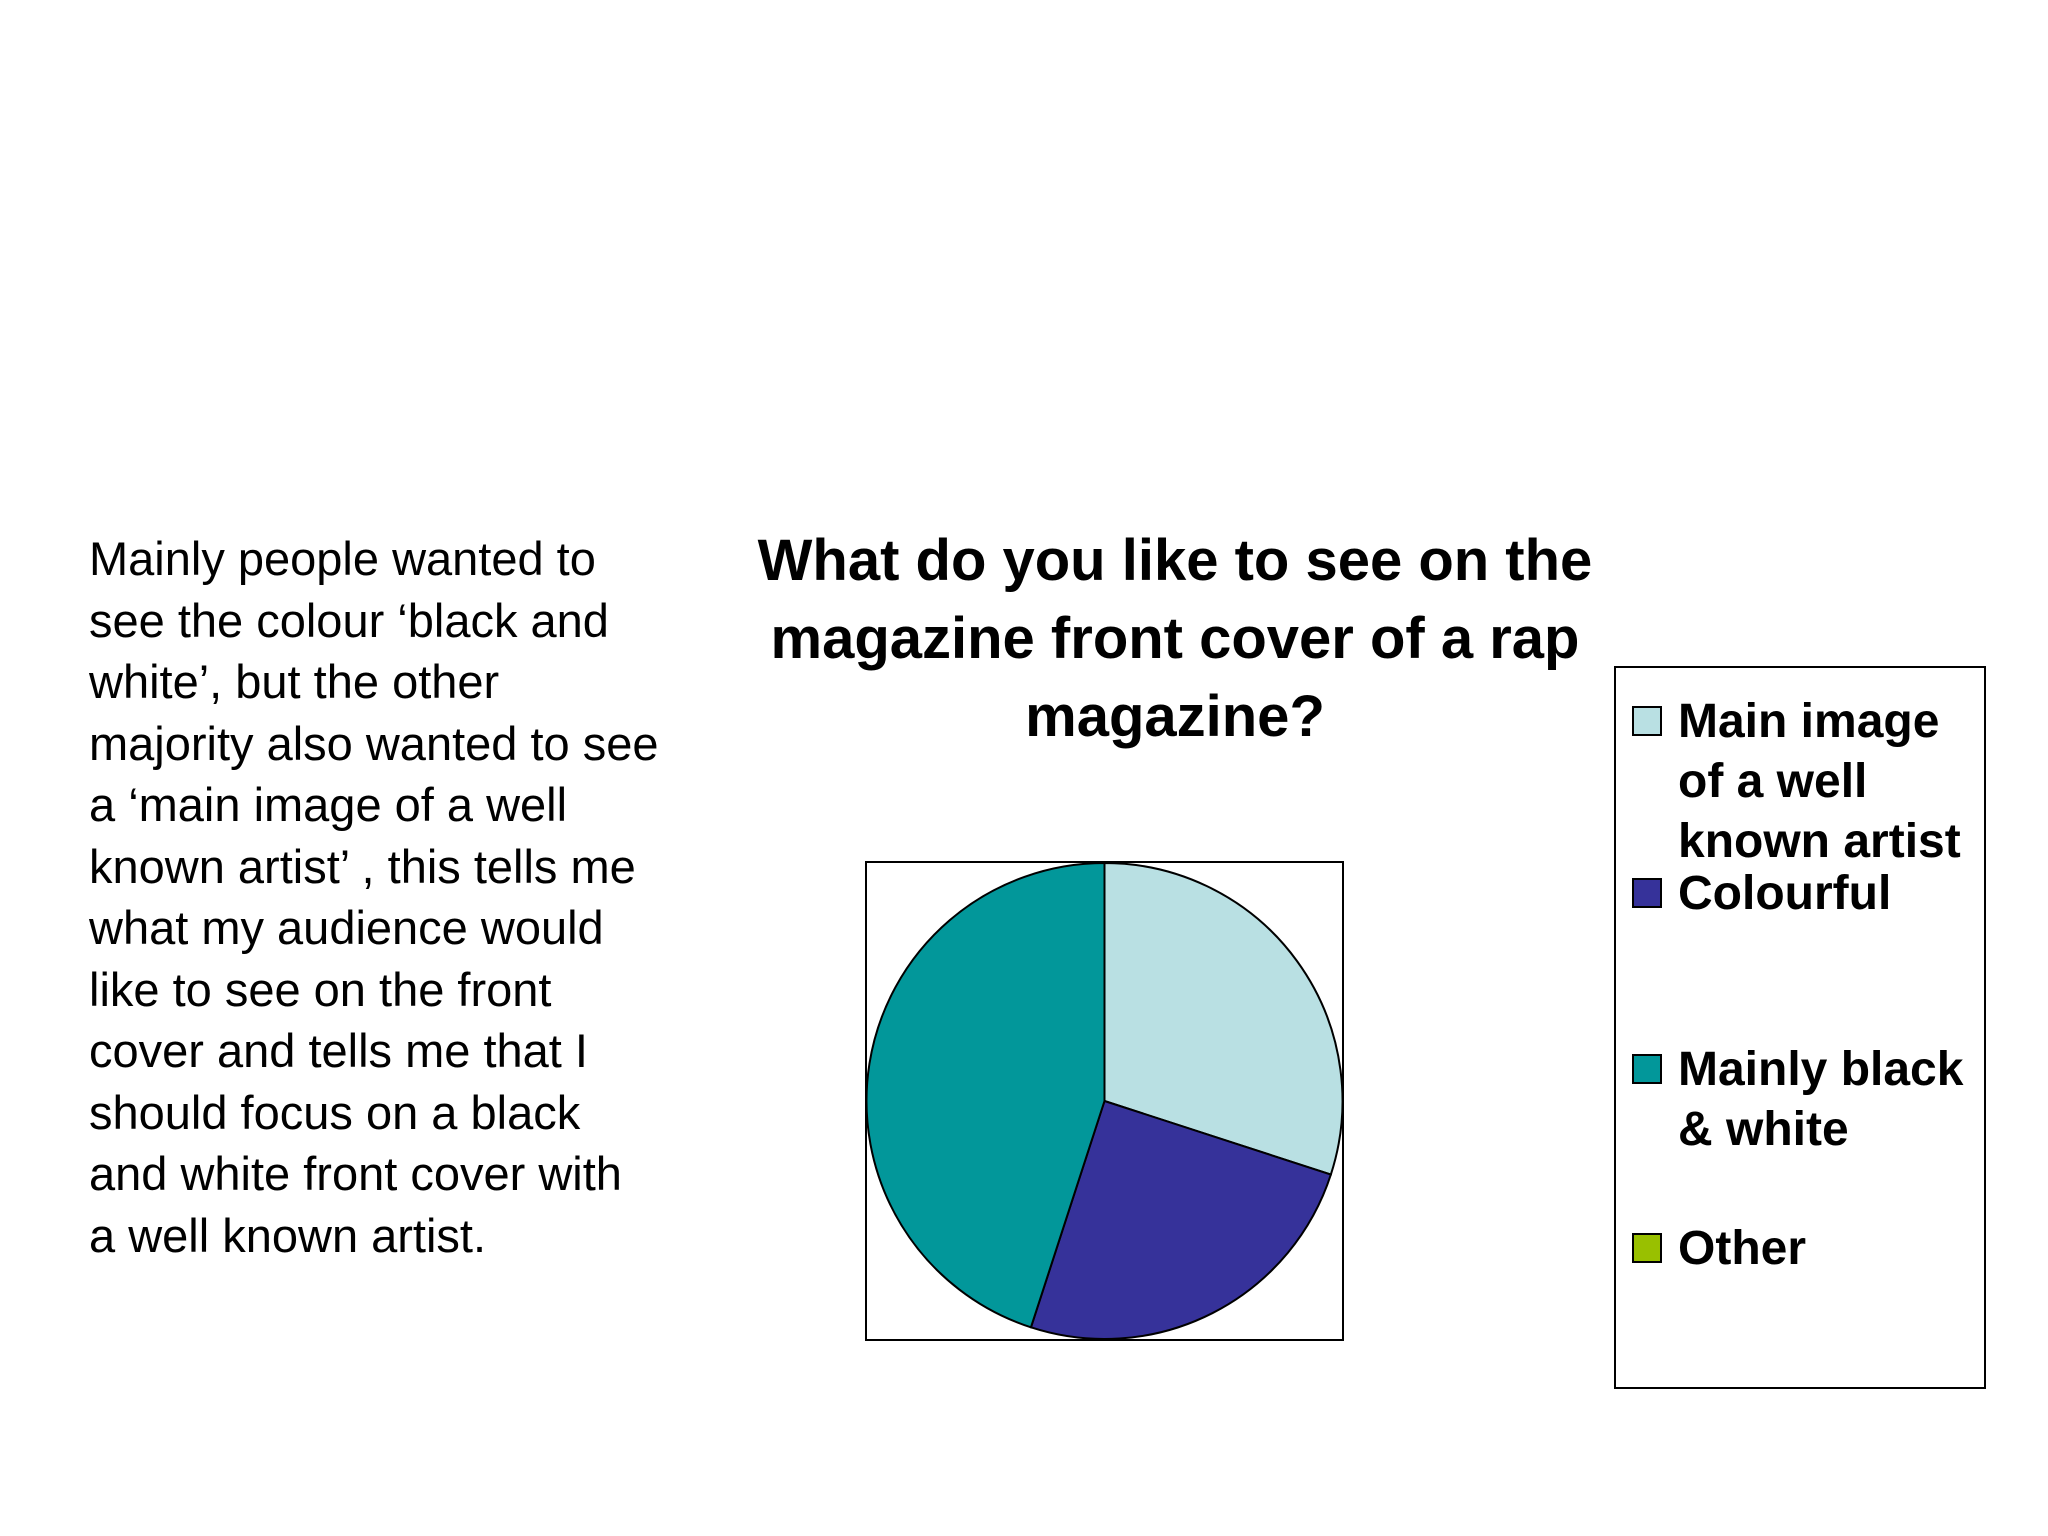 This screenshot has height=1536, width=2048. What do you see at coordinates (1819, 781) in the screenshot?
I see `legend-label: Main image of a well known artist` at bounding box center [1819, 781].